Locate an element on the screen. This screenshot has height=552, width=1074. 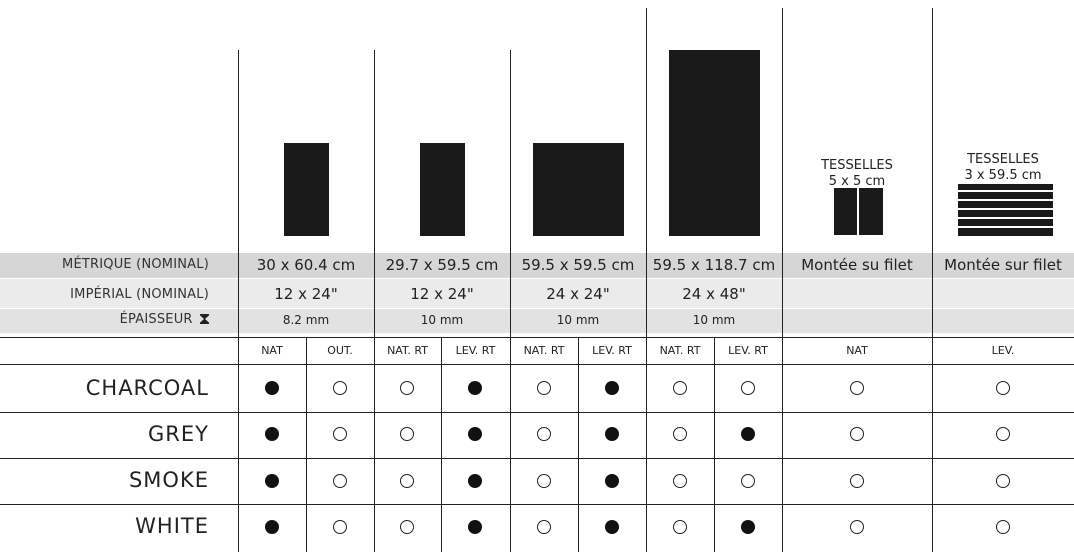
tesselles-5x5-divider is located at coordinates (858, 211).